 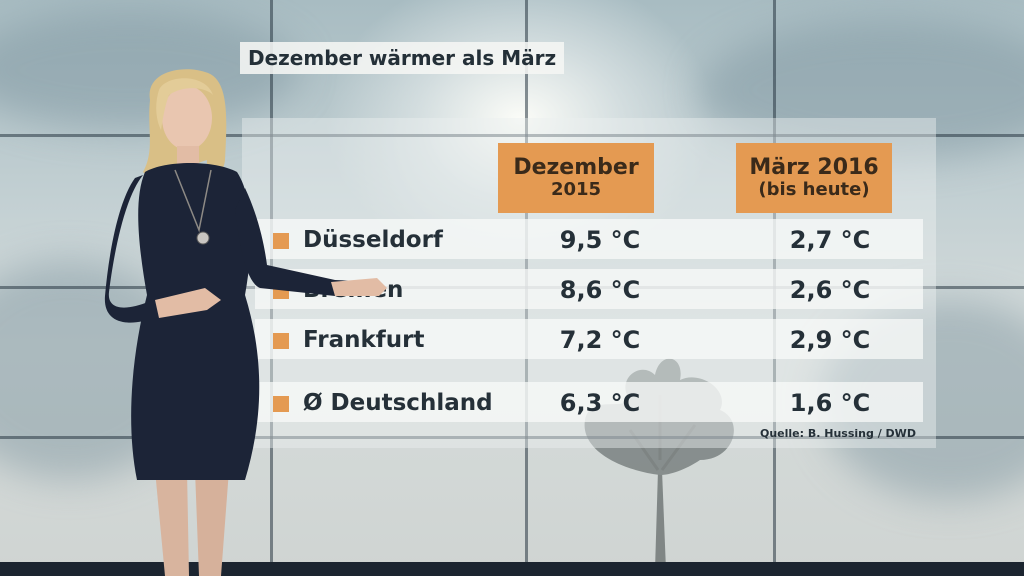 What do you see at coordinates (373, 240) in the screenshot?
I see `city-label: Düsseldorf` at bounding box center [373, 240].